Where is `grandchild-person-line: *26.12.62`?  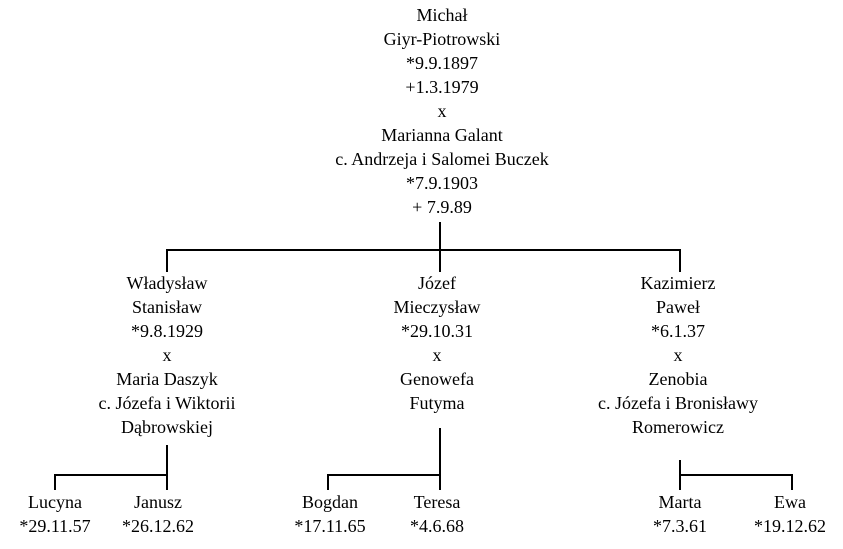
grandchild-person-line: *26.12.62 is located at coordinates (158, 526).